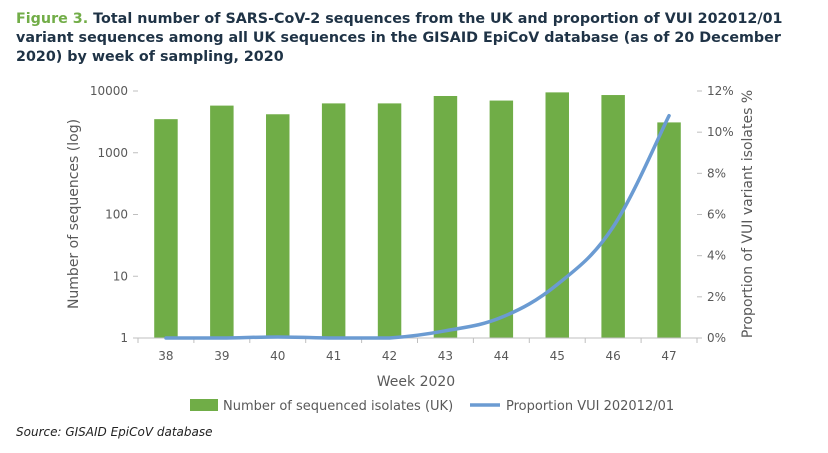 The height and width of the screenshot is (453, 828). I want to click on y-axis-tick-label: 10, so click(120, 276).